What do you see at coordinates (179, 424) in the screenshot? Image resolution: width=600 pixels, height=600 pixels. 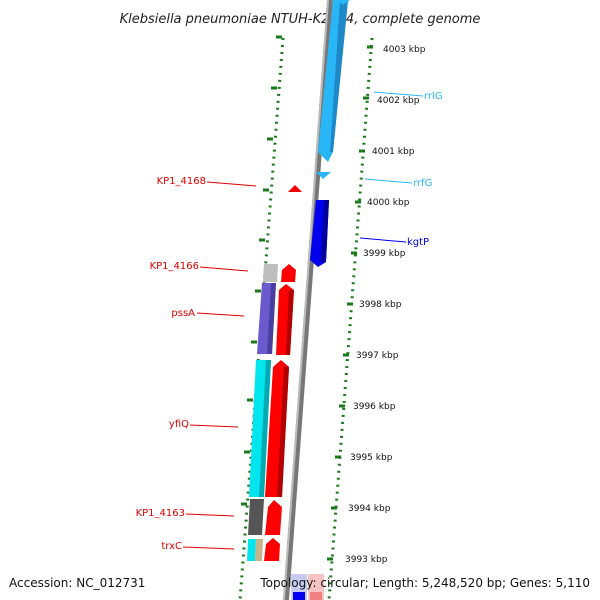 I see `label-yfiQ: yfiQ` at bounding box center [179, 424].